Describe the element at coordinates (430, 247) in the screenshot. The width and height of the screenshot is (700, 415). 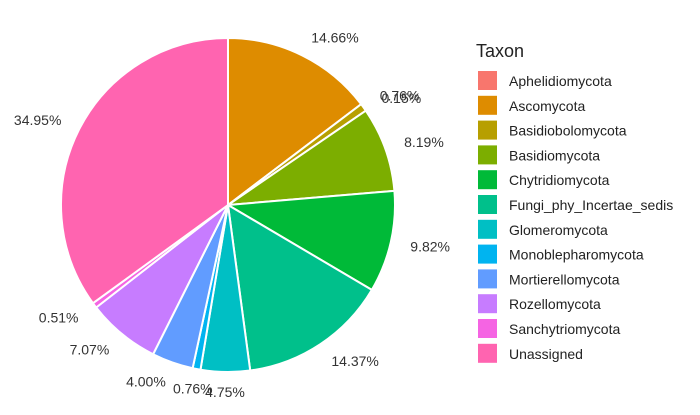
I see `pie-label-chytridiomycota: 9.82%` at that location.